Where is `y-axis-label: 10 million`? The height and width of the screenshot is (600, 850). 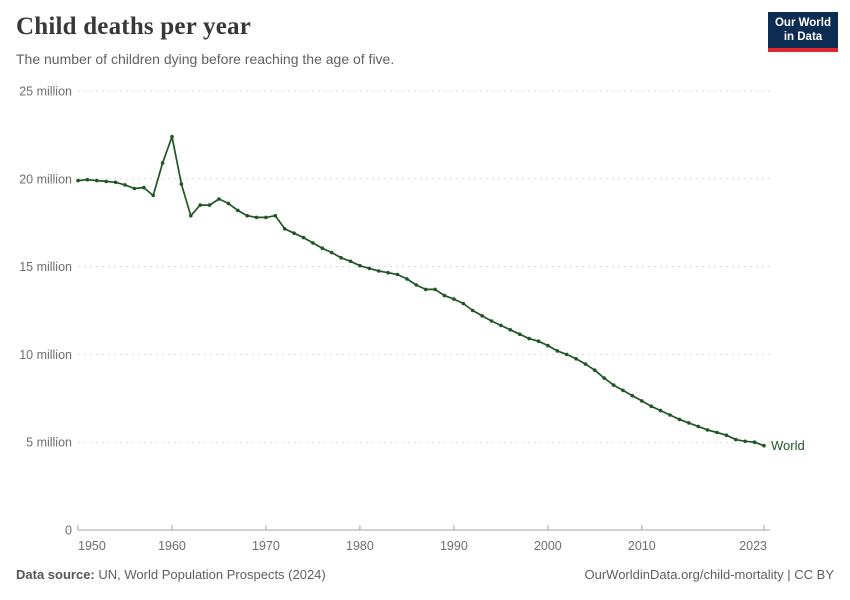
y-axis-label: 10 million is located at coordinates (45, 355).